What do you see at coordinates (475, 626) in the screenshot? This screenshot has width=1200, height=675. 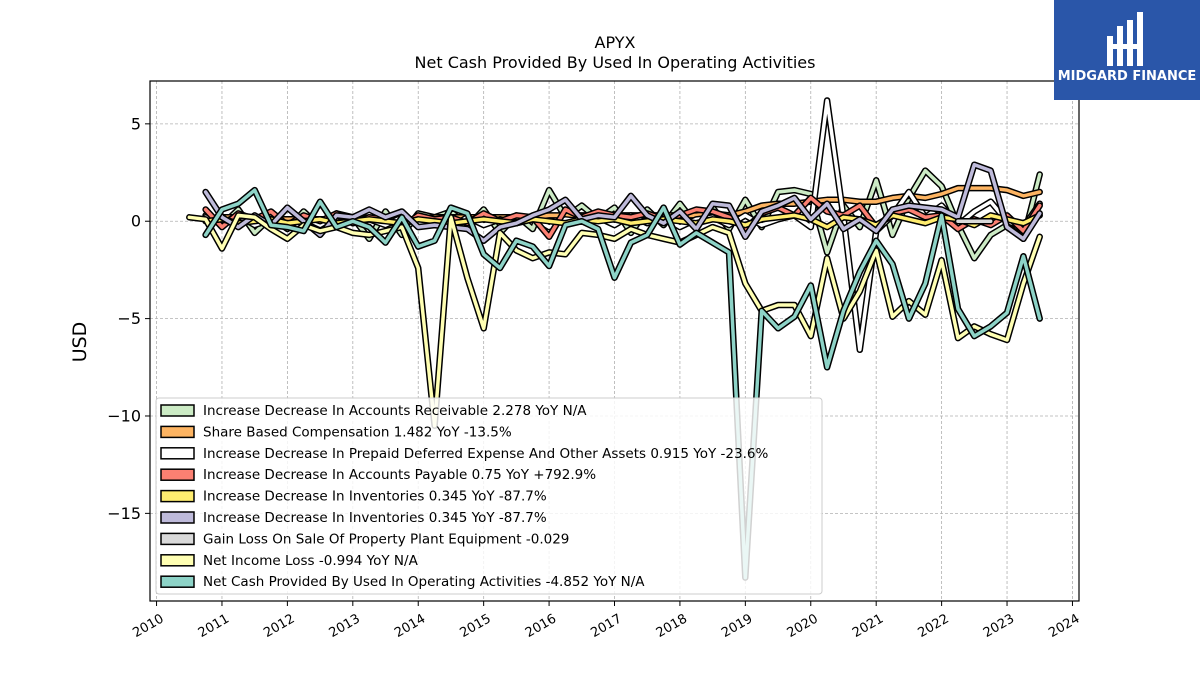 I see `x-tick-label: 2015` at bounding box center [475, 626].